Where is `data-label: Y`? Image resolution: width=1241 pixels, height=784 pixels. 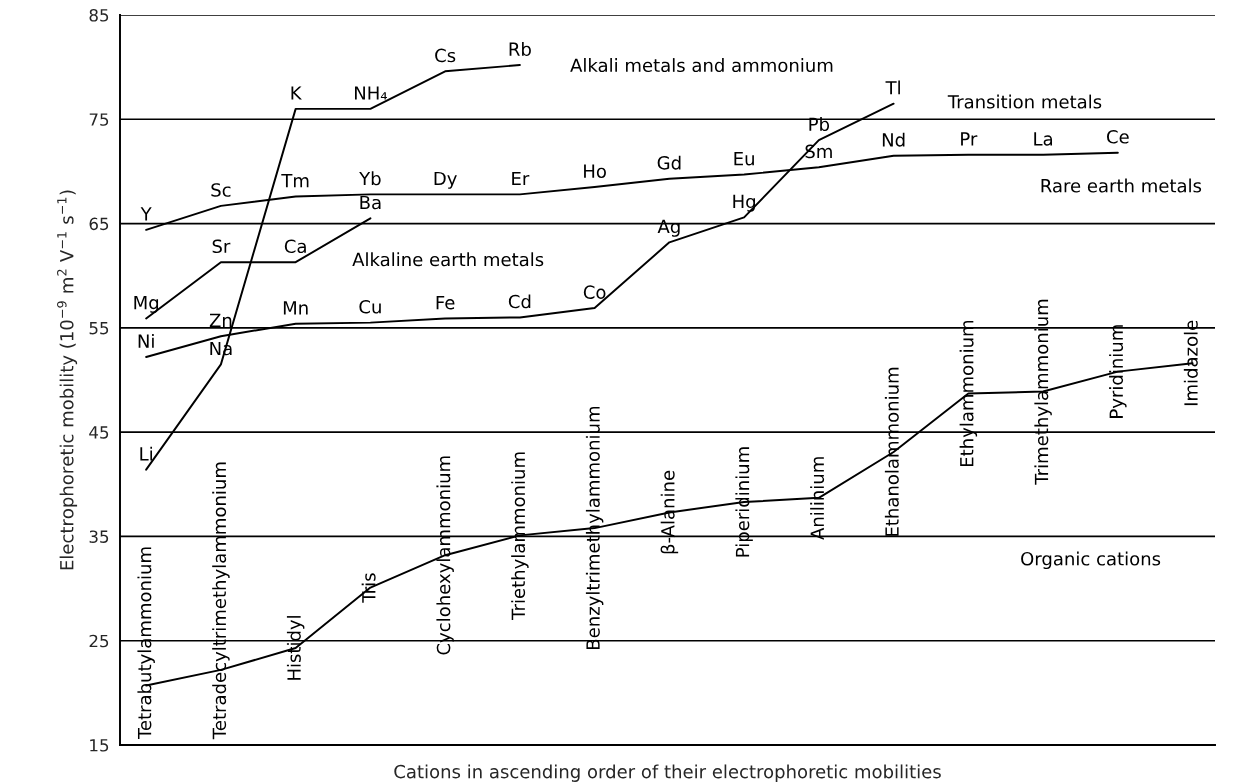 data-label: Y is located at coordinates (146, 214).